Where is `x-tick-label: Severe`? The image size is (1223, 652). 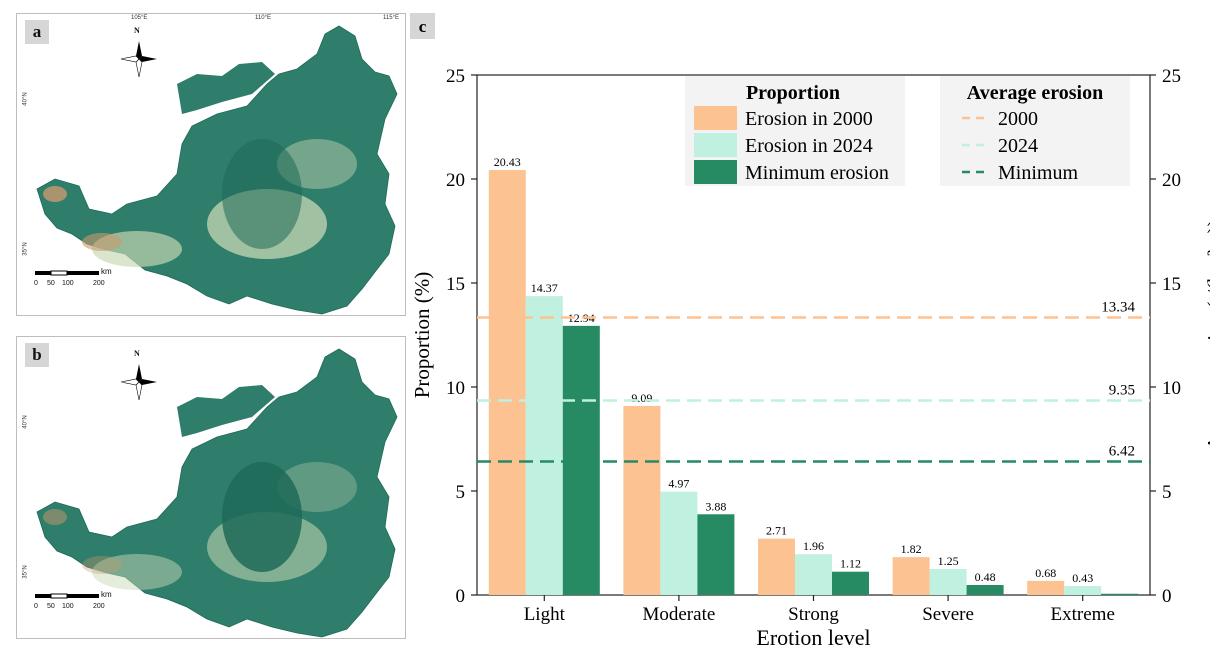
x-tick-label: Severe is located at coordinates (948, 614).